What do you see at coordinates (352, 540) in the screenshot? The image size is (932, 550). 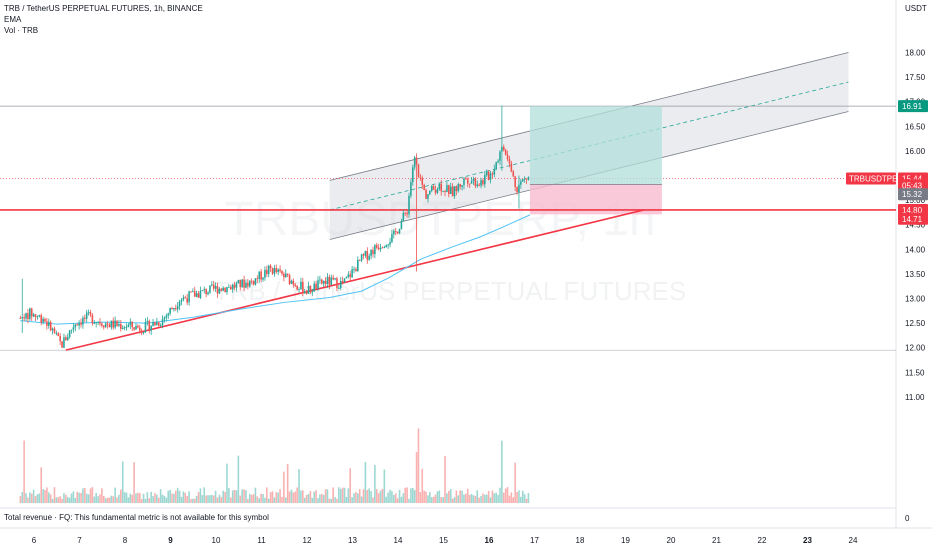 I see `time-tick-label: 13` at bounding box center [352, 540].